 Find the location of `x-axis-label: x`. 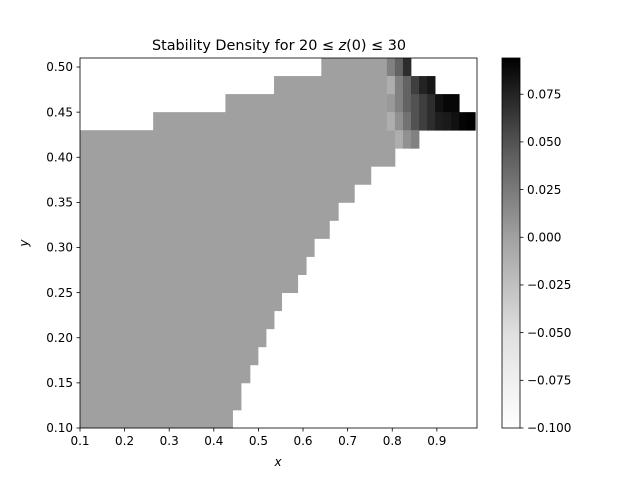

x-axis-label: x is located at coordinates (277, 462).